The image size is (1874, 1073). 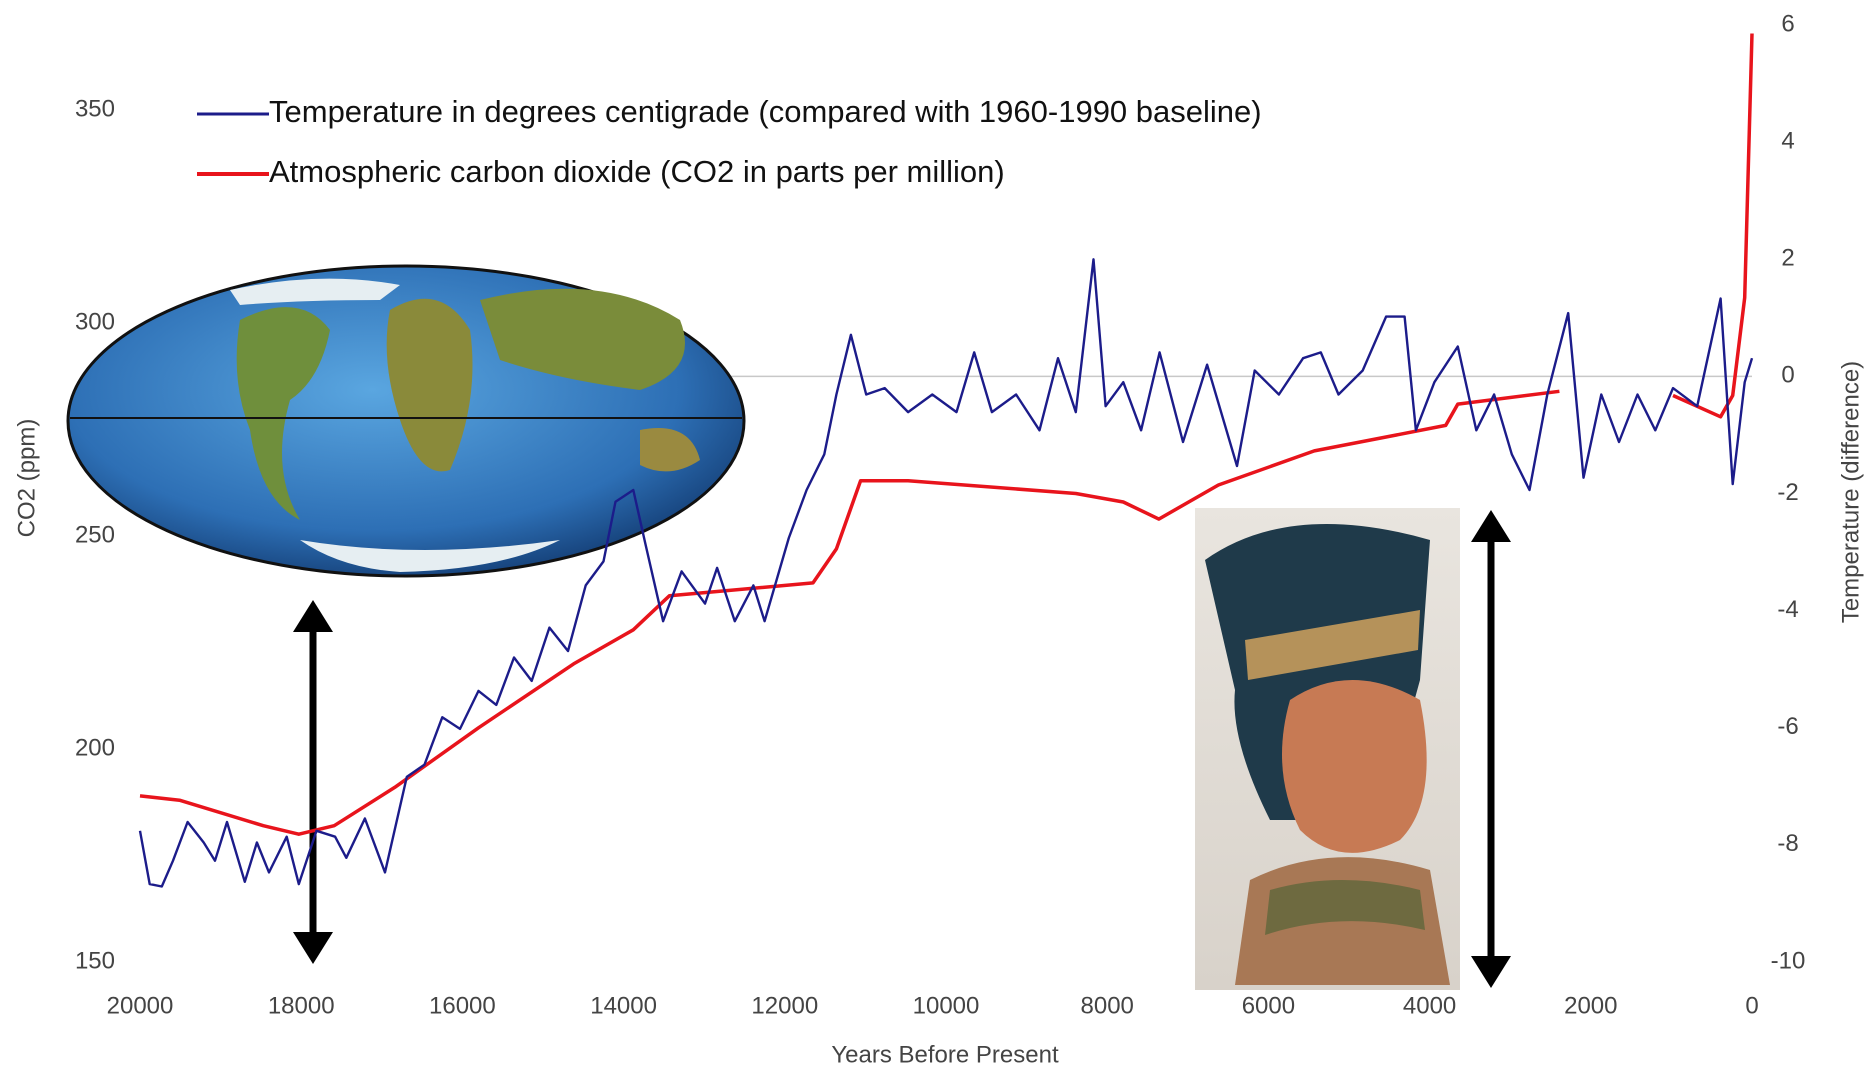 What do you see at coordinates (1107, 1005) in the screenshot?
I see `x-tick-label: 8000` at bounding box center [1107, 1005].